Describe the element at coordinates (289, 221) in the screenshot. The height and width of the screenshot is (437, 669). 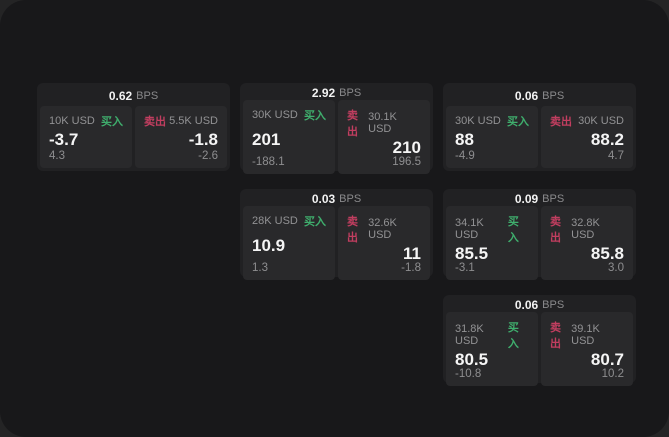
I see `buy-panel-top: 28K USD 买入` at that location.